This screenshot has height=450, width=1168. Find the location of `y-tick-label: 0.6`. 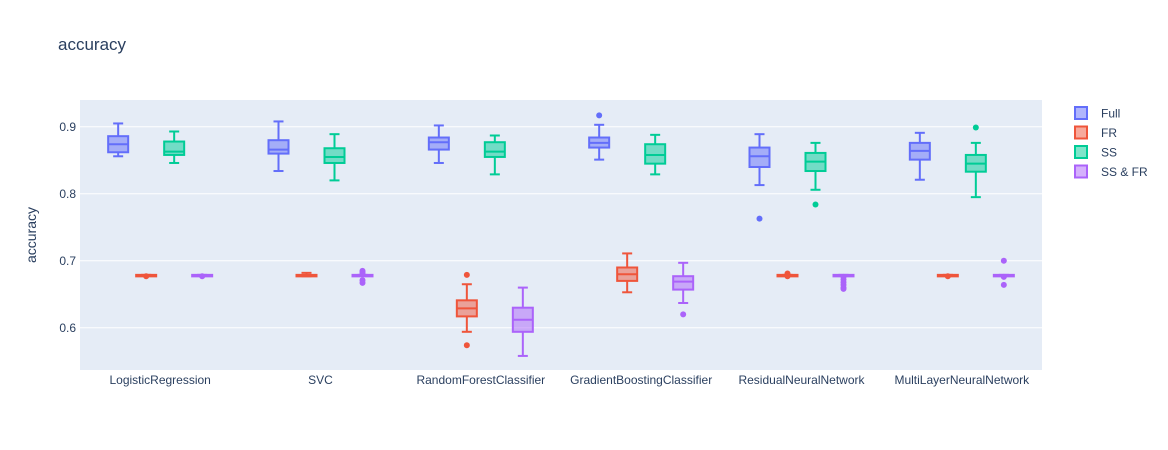

y-tick-label: 0.6 is located at coordinates (67, 328).